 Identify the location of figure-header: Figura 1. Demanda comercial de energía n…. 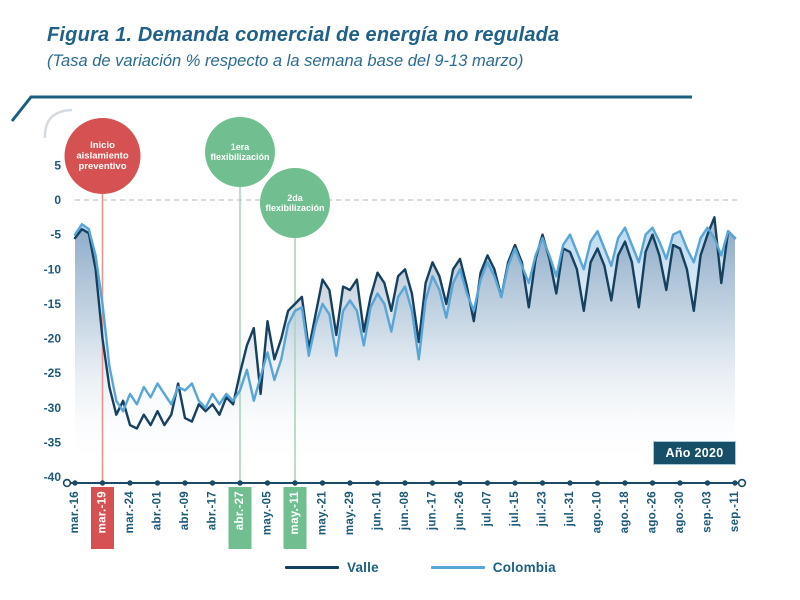
(397, 47).